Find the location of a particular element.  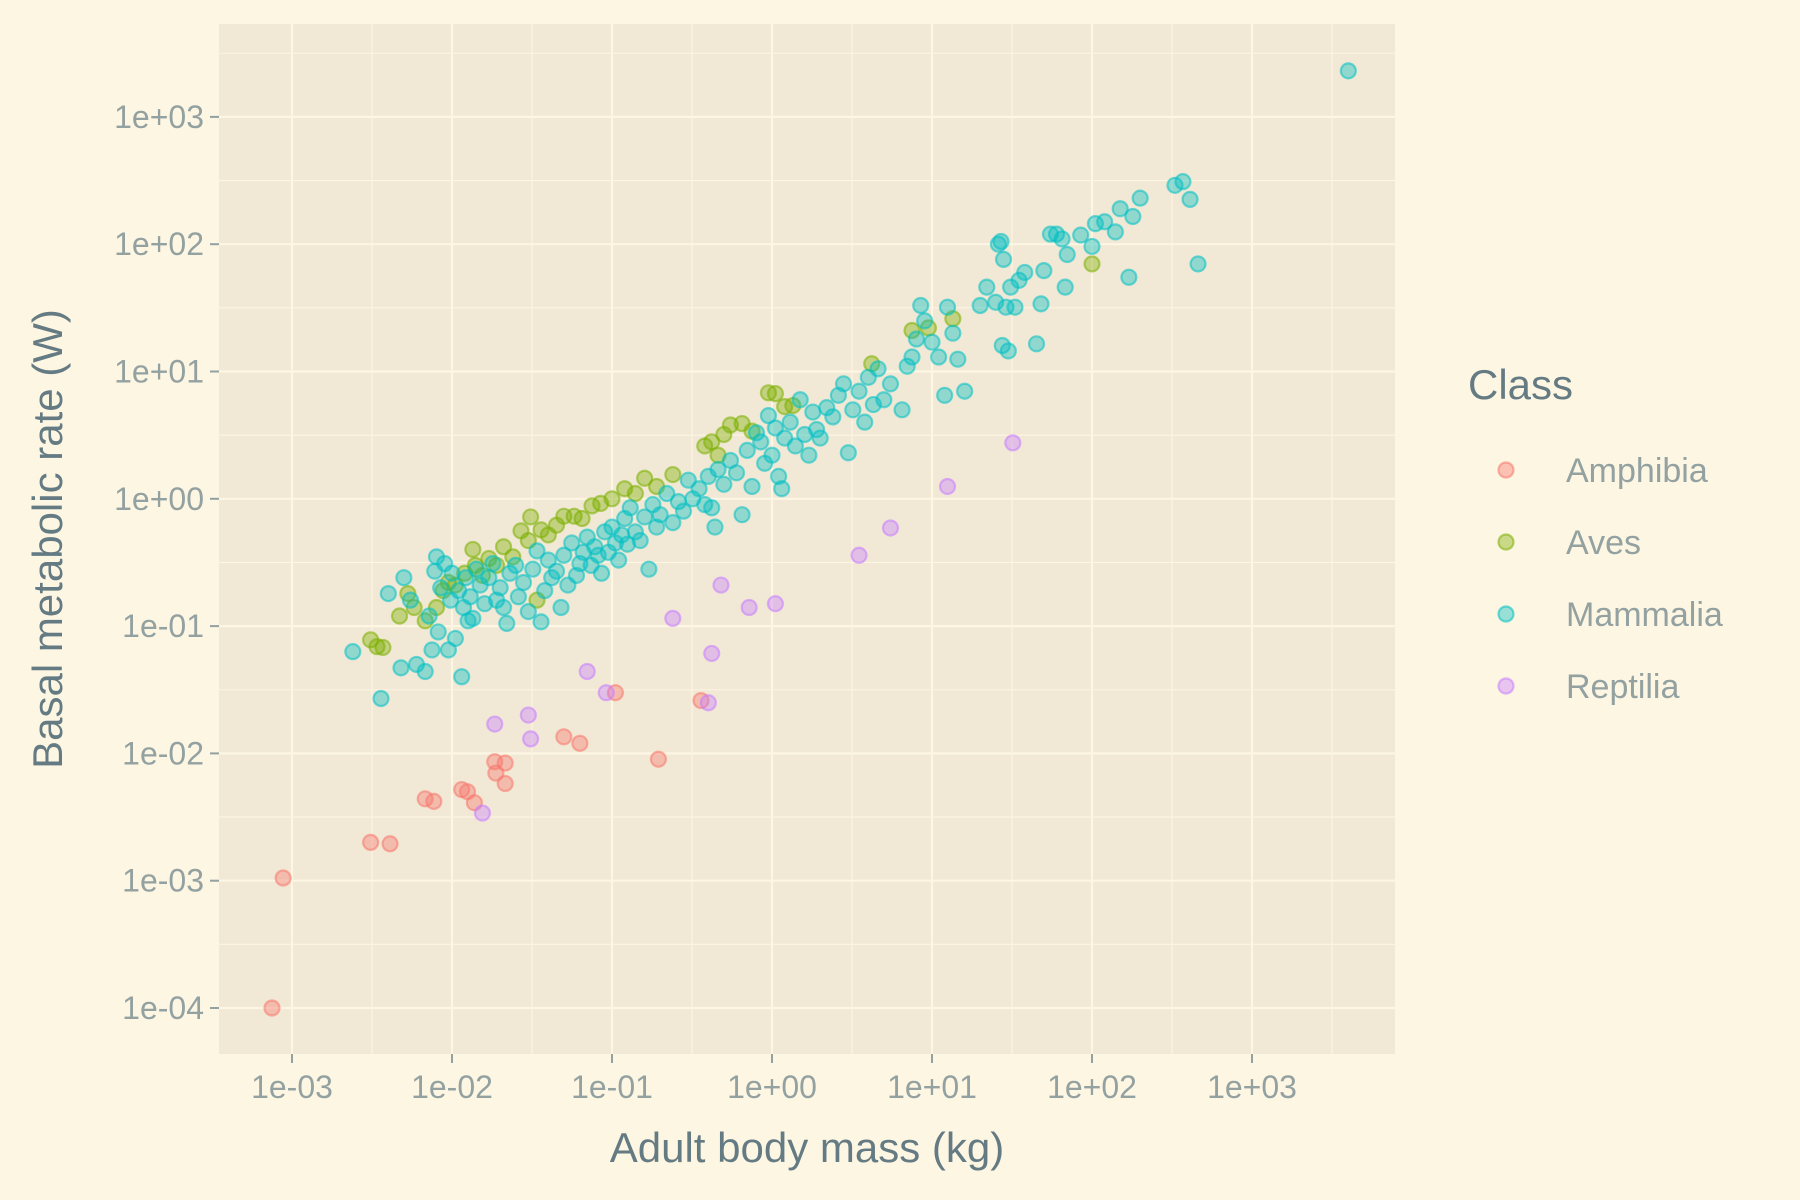

y-tick-label: 1e-01 is located at coordinates (163, 626).